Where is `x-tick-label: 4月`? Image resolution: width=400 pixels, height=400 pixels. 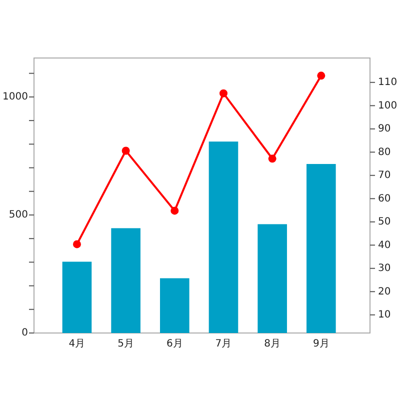
x-tick-label: 4月 is located at coordinates (77, 344).